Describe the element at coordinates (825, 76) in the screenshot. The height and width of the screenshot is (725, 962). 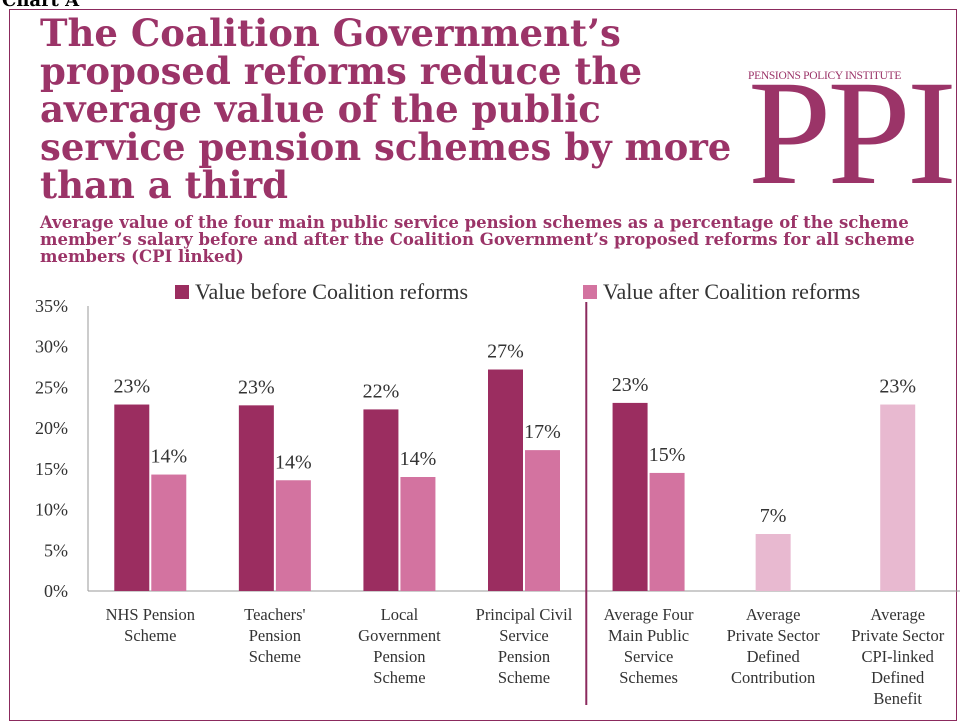
I see `logo-caption: PENSIONS POLICY INSTITUTE` at that location.